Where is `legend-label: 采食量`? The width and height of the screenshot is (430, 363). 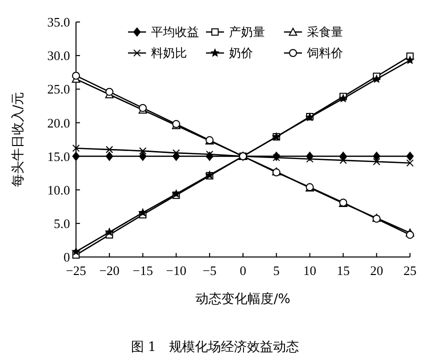 legend-label: 采食量 is located at coordinates (325, 32).